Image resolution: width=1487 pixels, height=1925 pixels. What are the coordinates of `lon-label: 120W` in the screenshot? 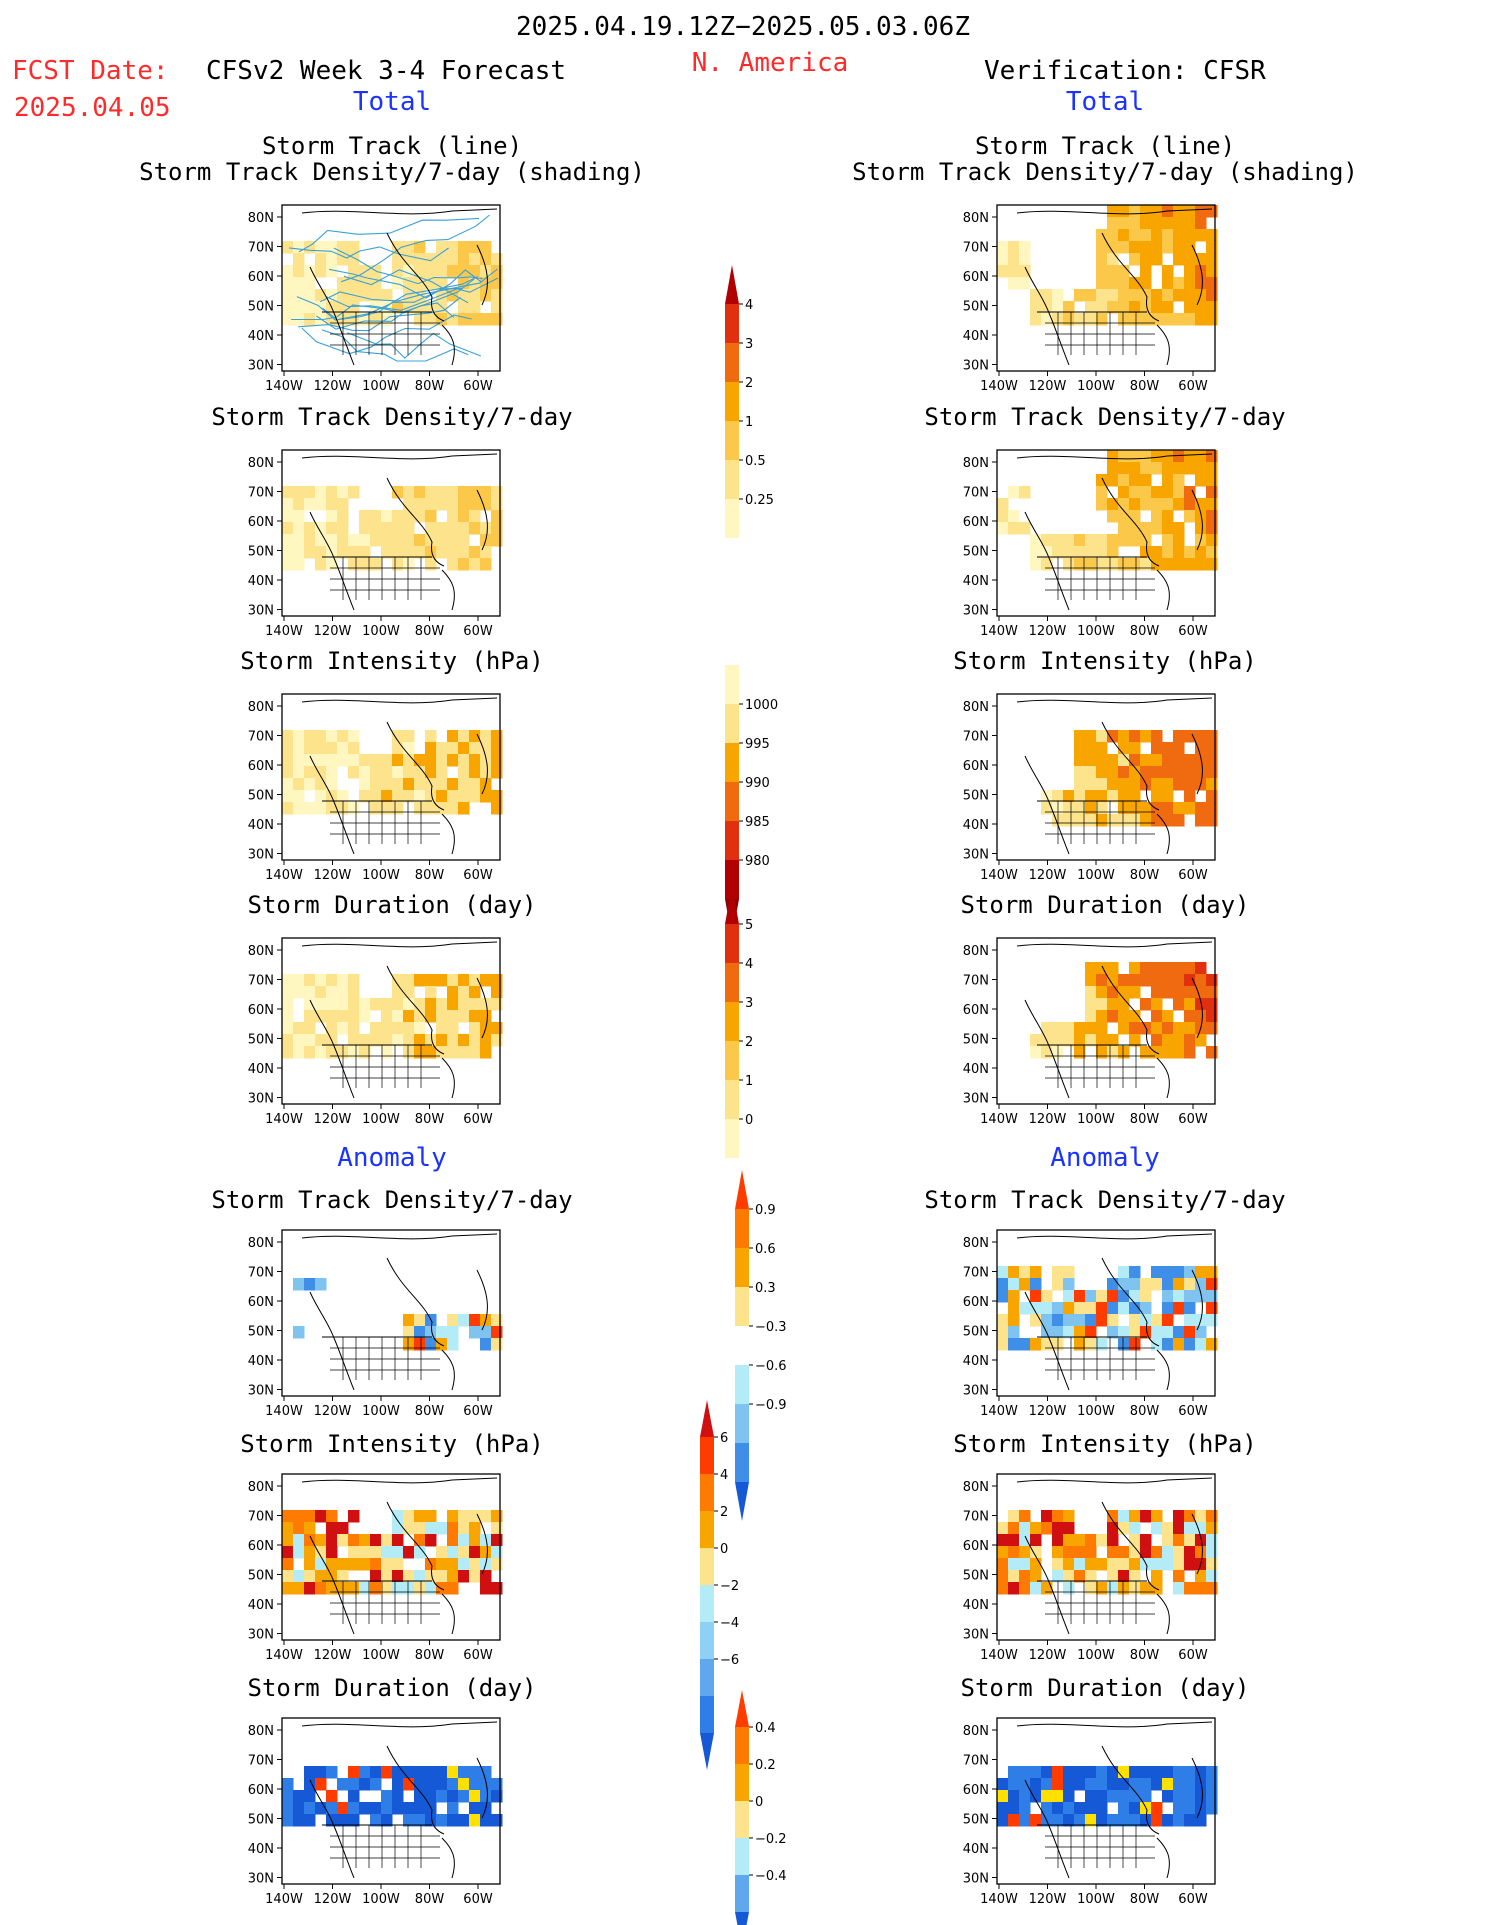 It's located at (333, 875).